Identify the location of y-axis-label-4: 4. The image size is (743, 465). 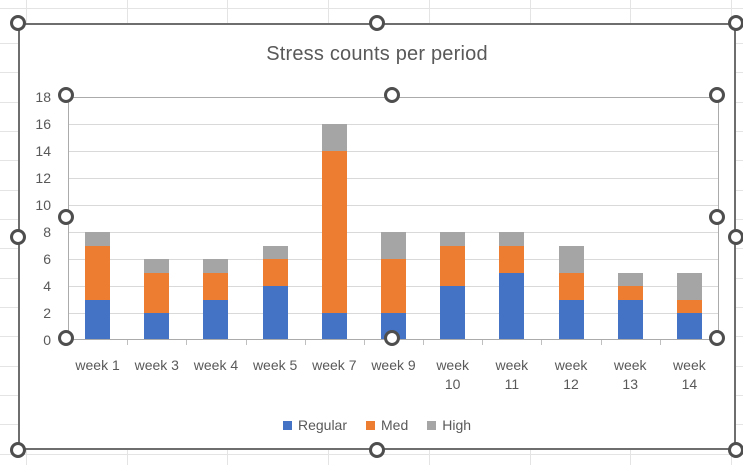
(47, 286).